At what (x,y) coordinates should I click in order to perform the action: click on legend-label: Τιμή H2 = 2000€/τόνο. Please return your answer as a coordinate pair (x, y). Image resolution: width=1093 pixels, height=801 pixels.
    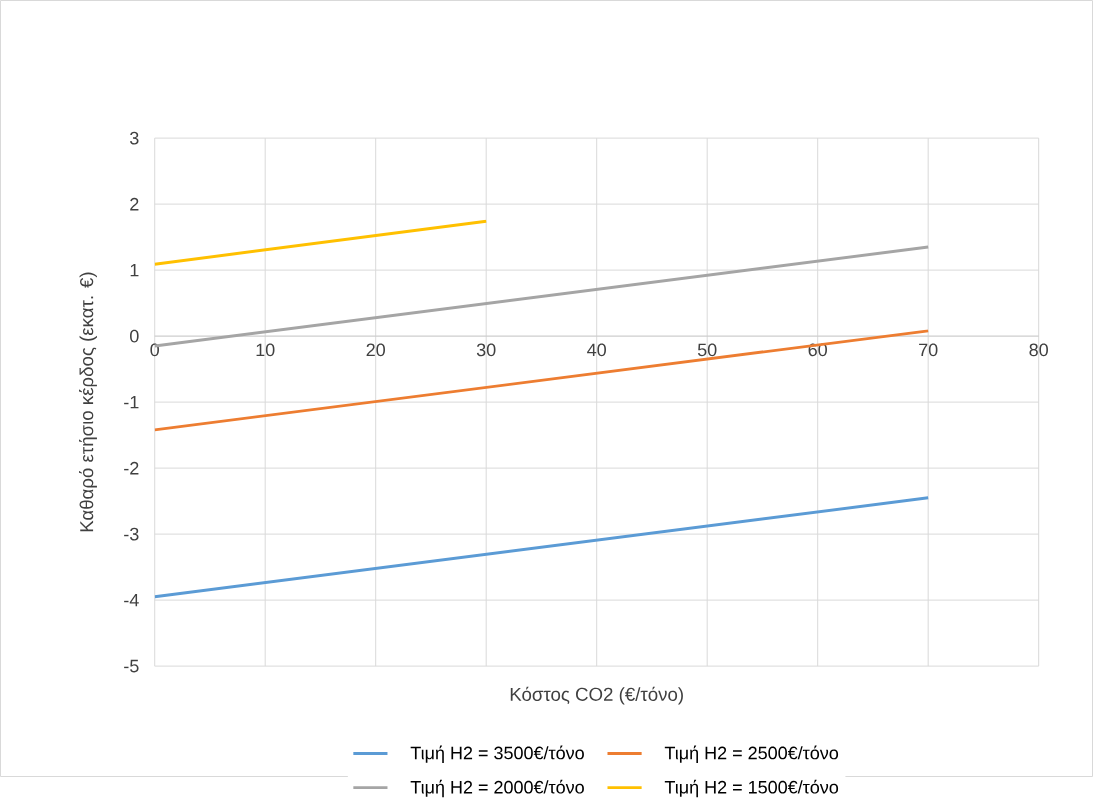
    Looking at the image, I should click on (497, 788).